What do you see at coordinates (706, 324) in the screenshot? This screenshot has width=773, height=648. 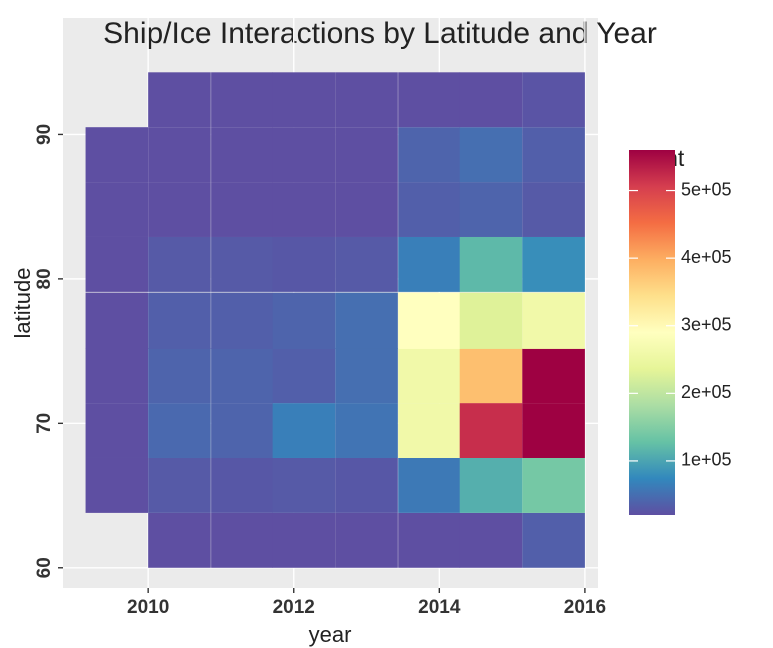 I see `colorbar-label: 3e+05` at bounding box center [706, 324].